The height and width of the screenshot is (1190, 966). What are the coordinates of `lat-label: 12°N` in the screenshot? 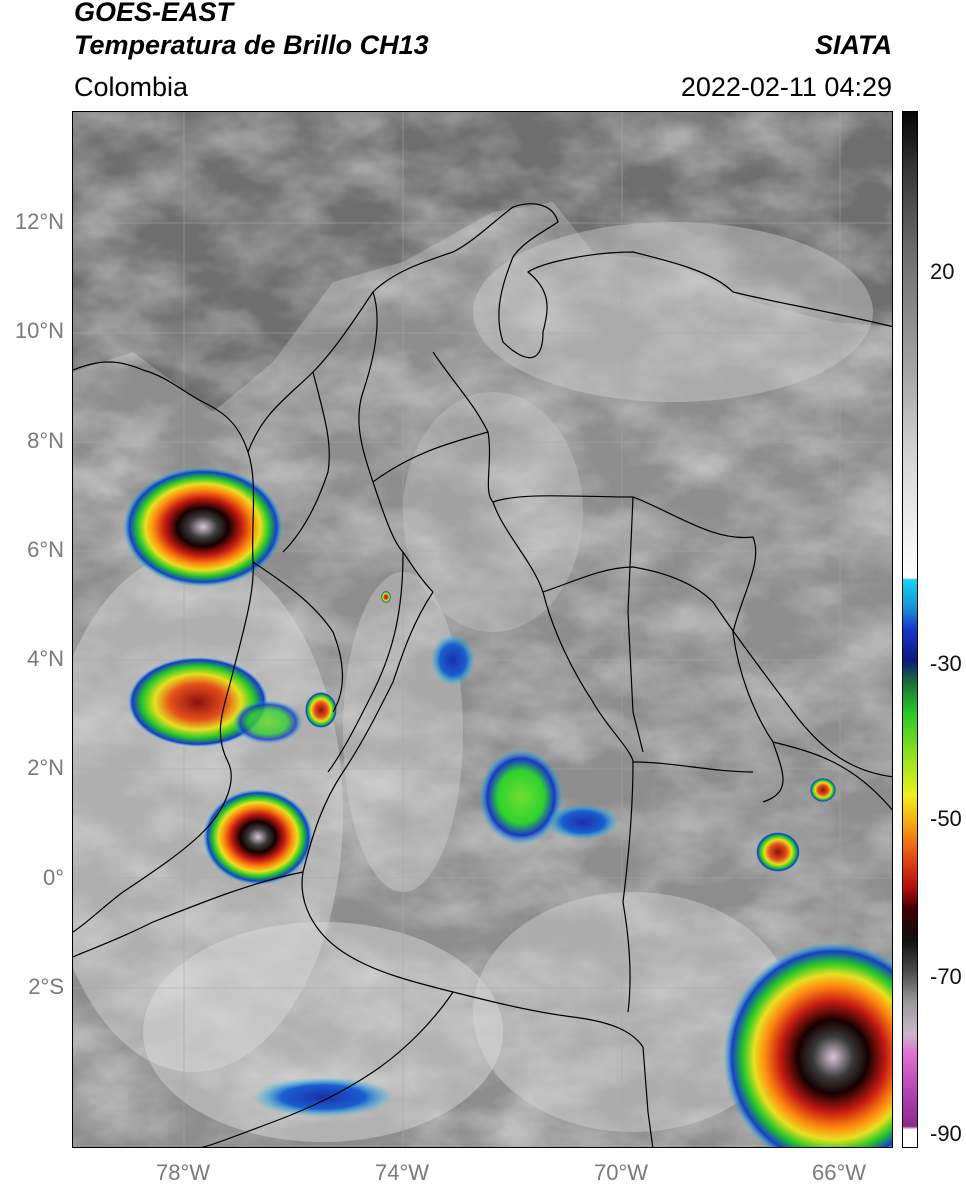 It's located at (39, 221).